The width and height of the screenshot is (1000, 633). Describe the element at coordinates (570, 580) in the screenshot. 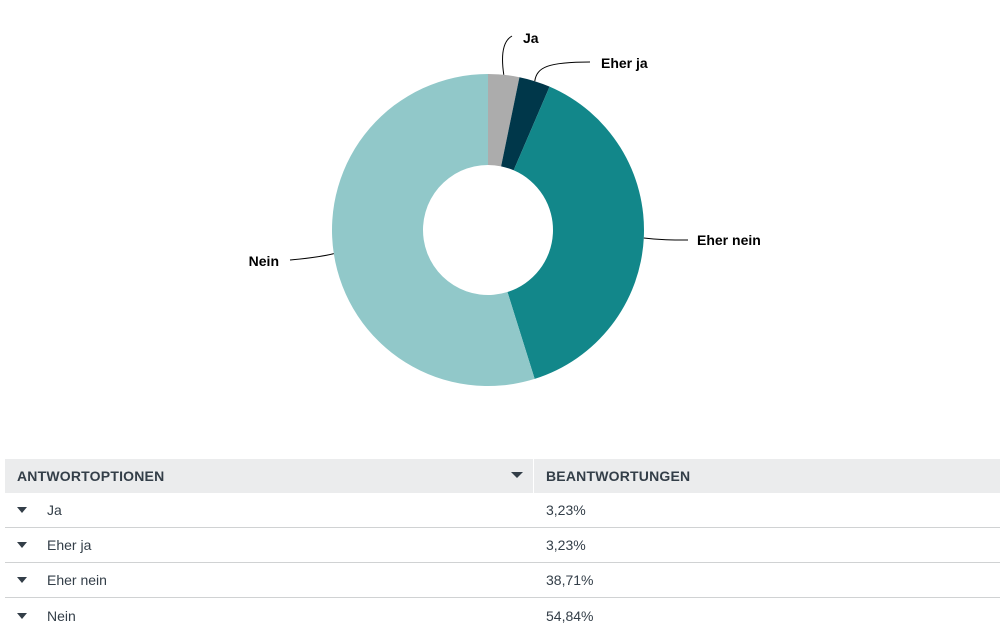

I see `response-value: 38,71%` at that location.